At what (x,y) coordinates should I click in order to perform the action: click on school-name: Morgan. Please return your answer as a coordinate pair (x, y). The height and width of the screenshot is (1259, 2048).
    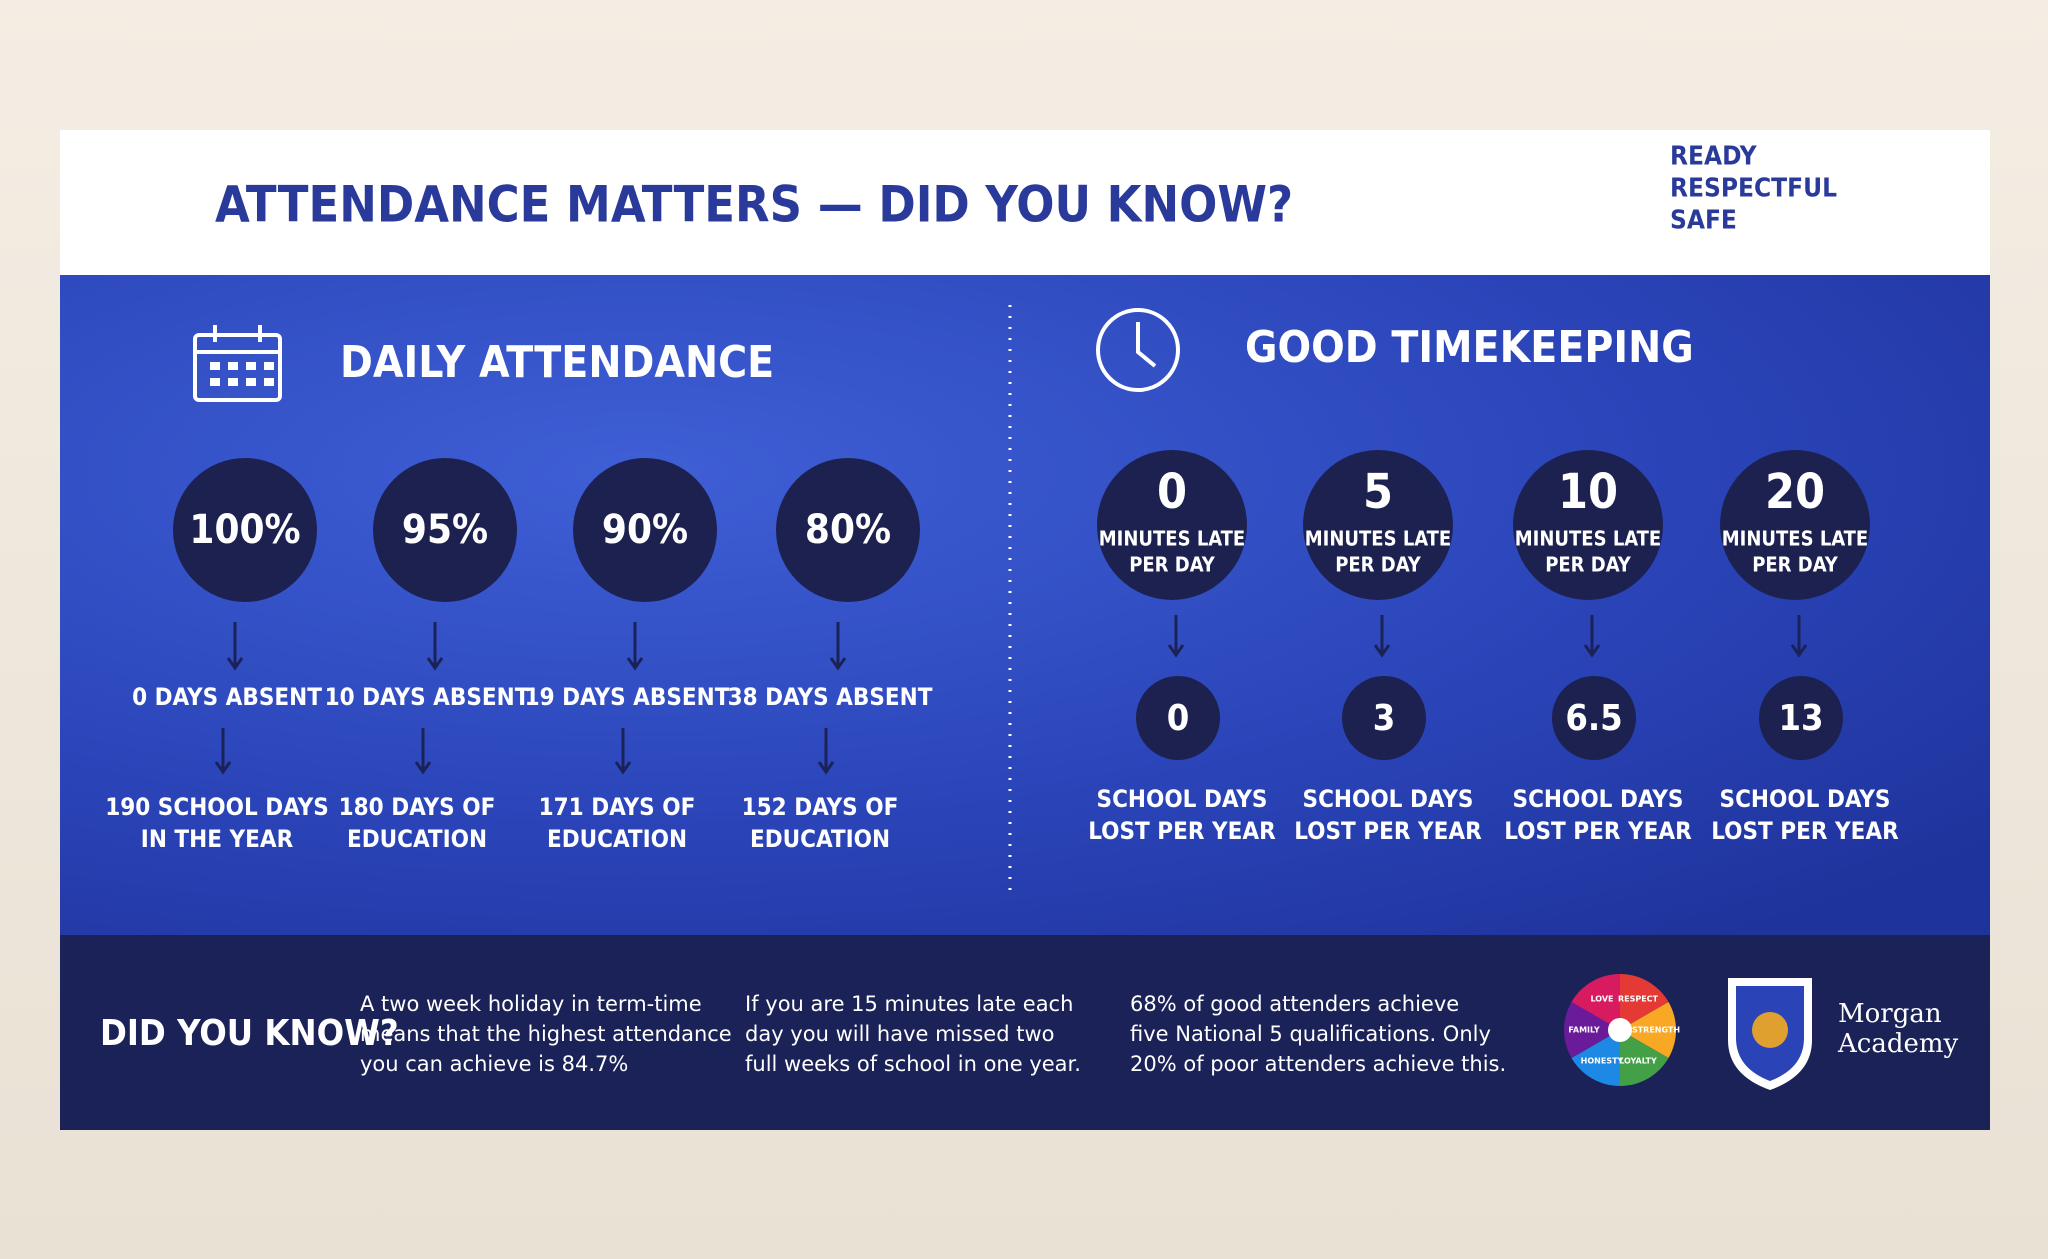
    Looking at the image, I should click on (1890, 1014).